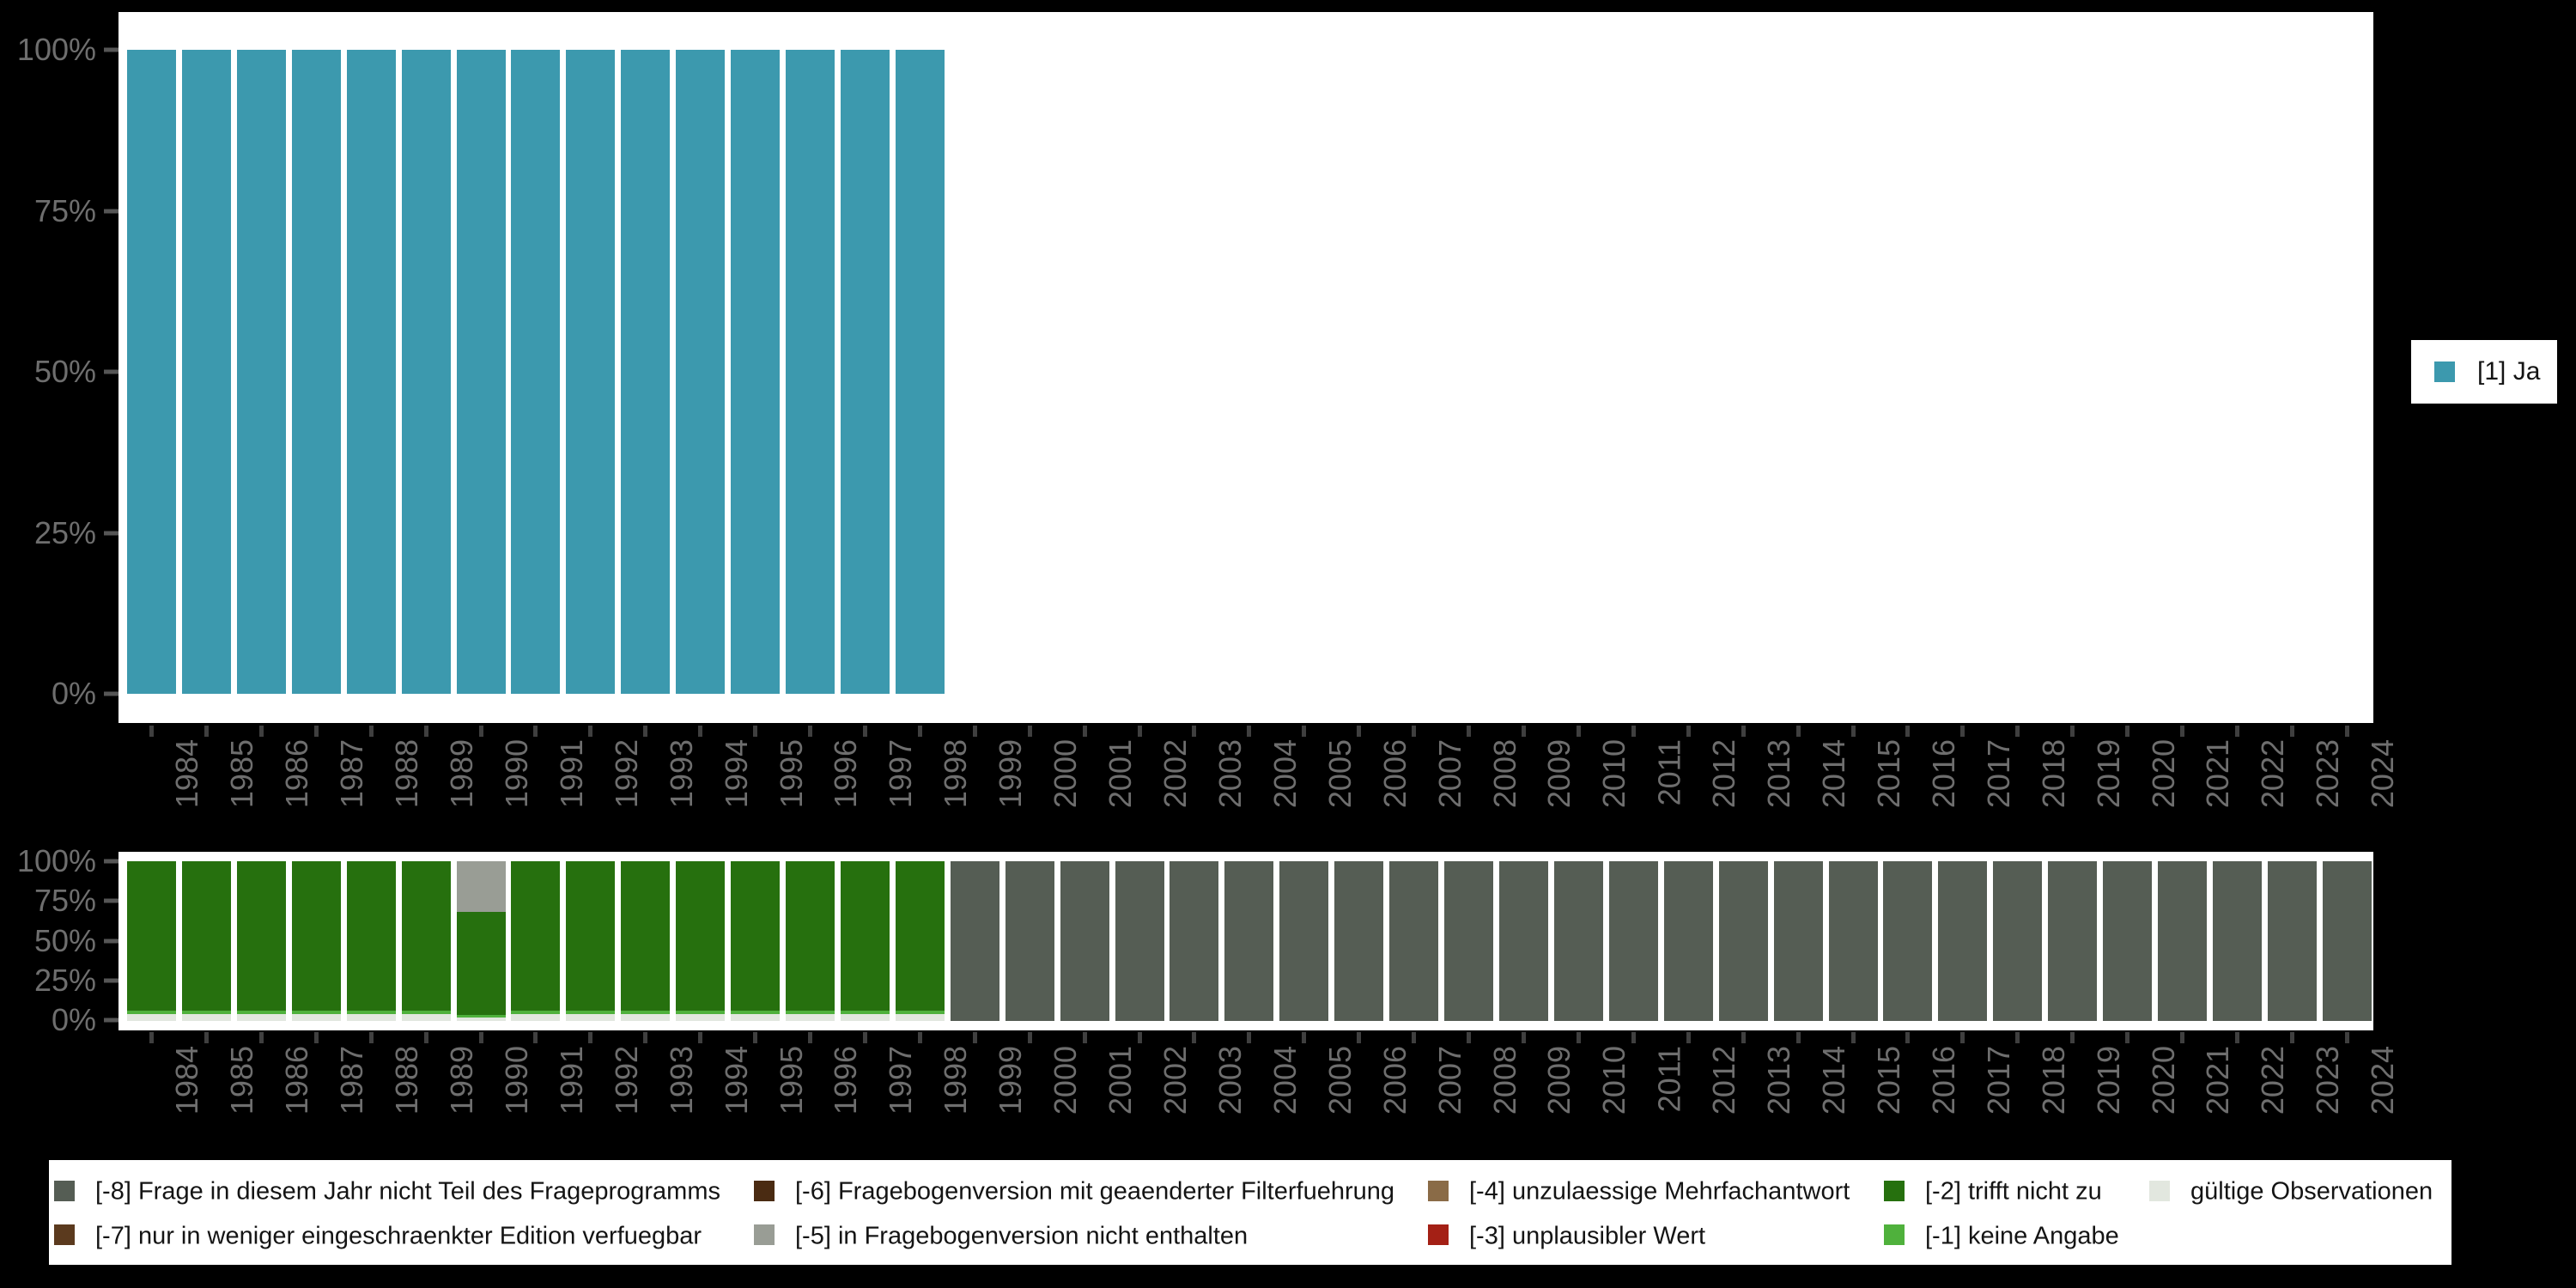  Describe the element at coordinates (64, 210) in the screenshot. I see `y-axis-label: 75%` at that location.